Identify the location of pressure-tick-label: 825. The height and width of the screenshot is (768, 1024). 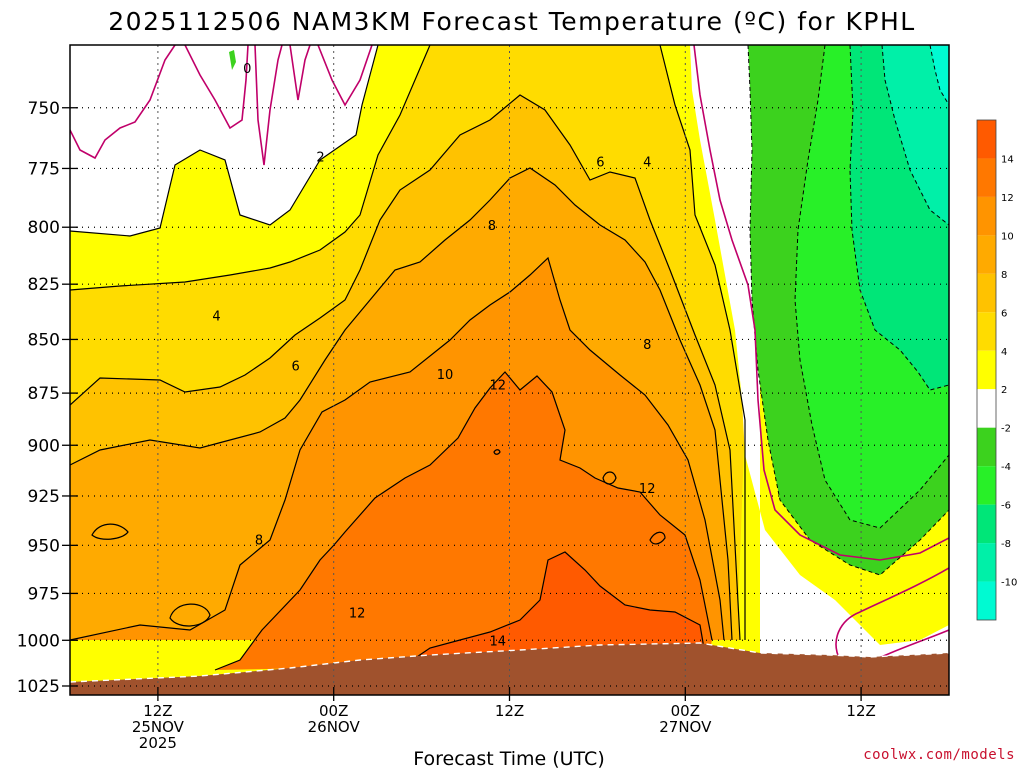
(44, 285).